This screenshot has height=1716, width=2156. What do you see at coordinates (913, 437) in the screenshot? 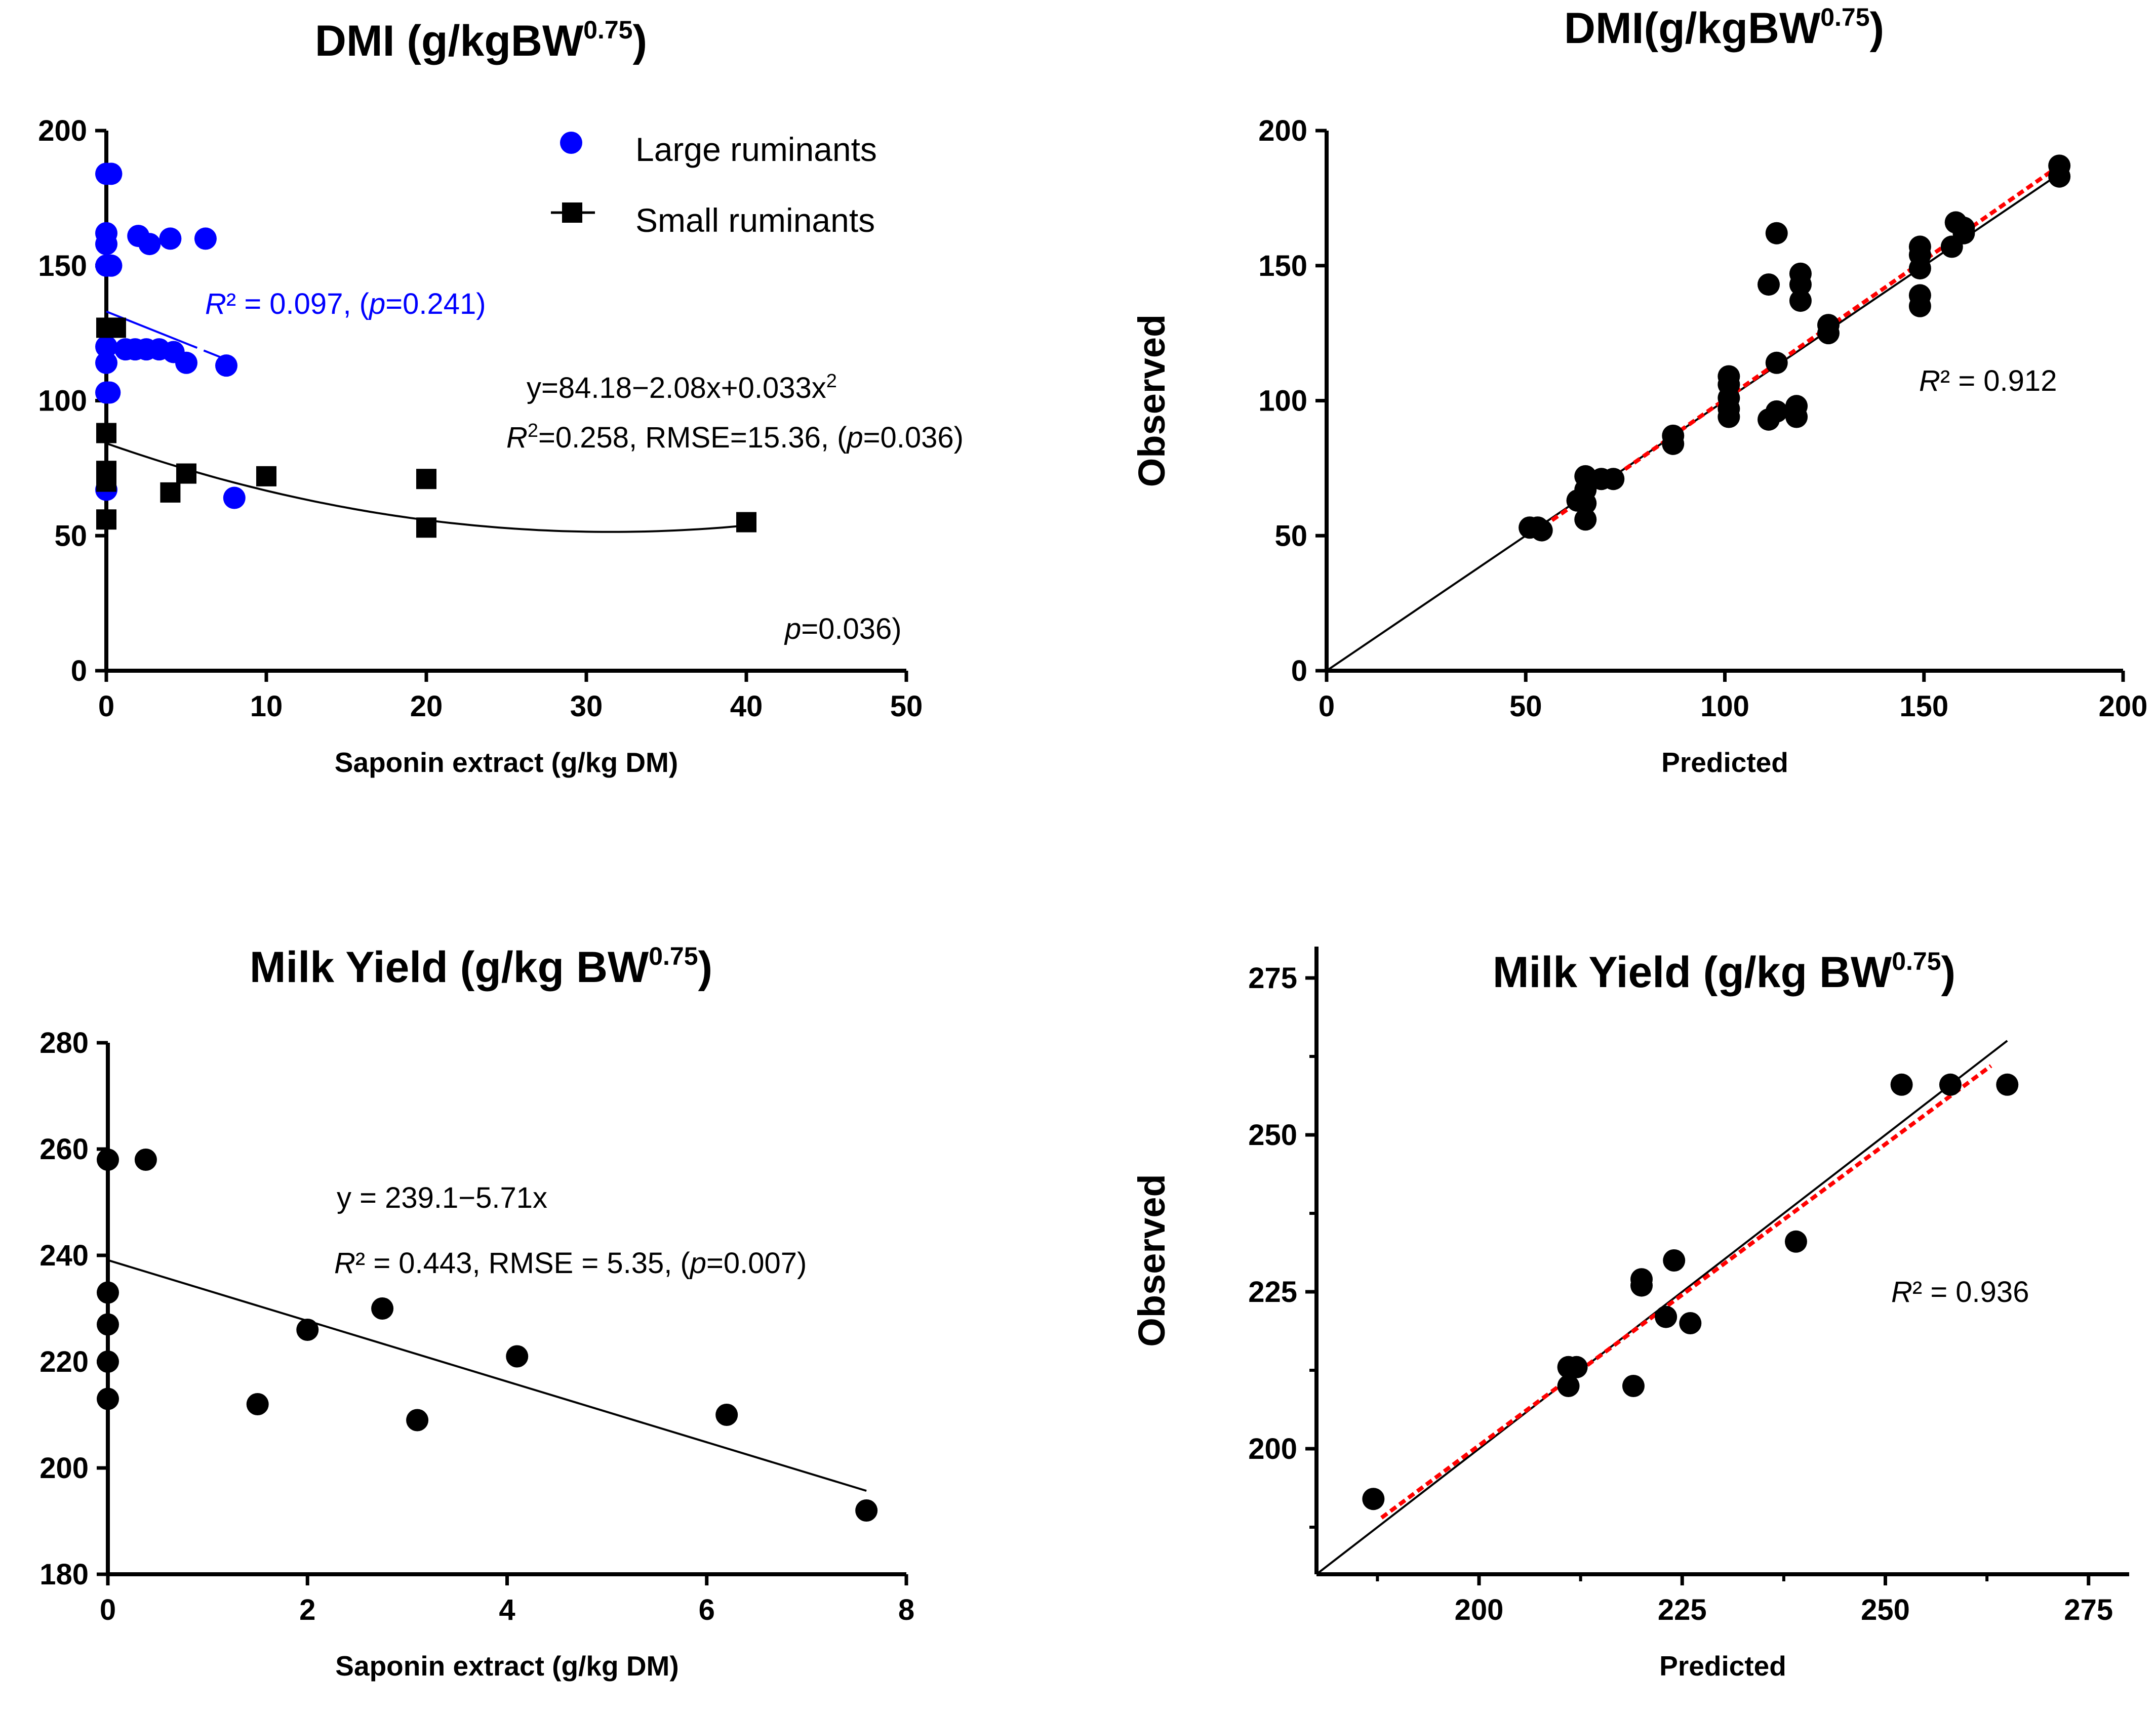
I see `annotation-stats-part: =0.036)` at bounding box center [913, 437].